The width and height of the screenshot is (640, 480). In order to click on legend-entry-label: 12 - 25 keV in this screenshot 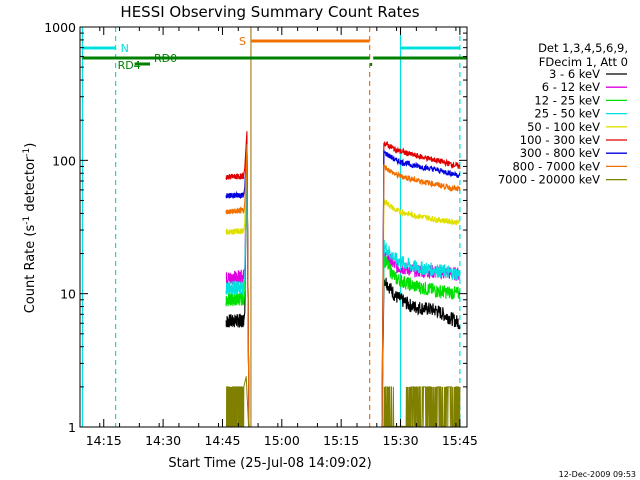, I will do `click(567, 100)`.